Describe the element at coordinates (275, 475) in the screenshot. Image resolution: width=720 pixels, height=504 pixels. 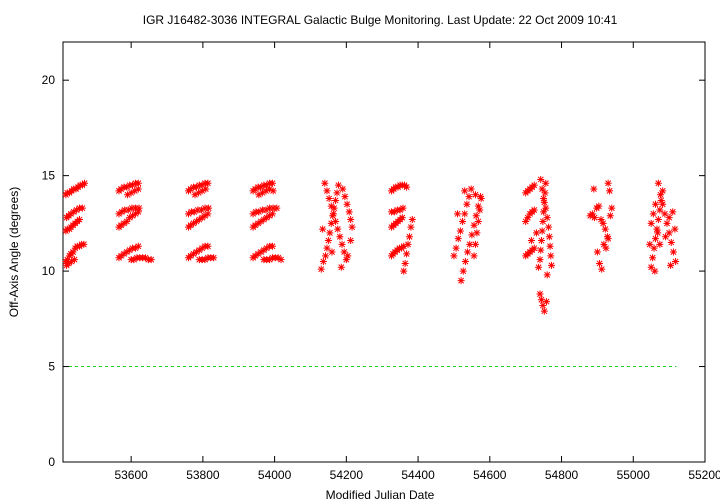
I see `x-tick-label: 54000` at that location.